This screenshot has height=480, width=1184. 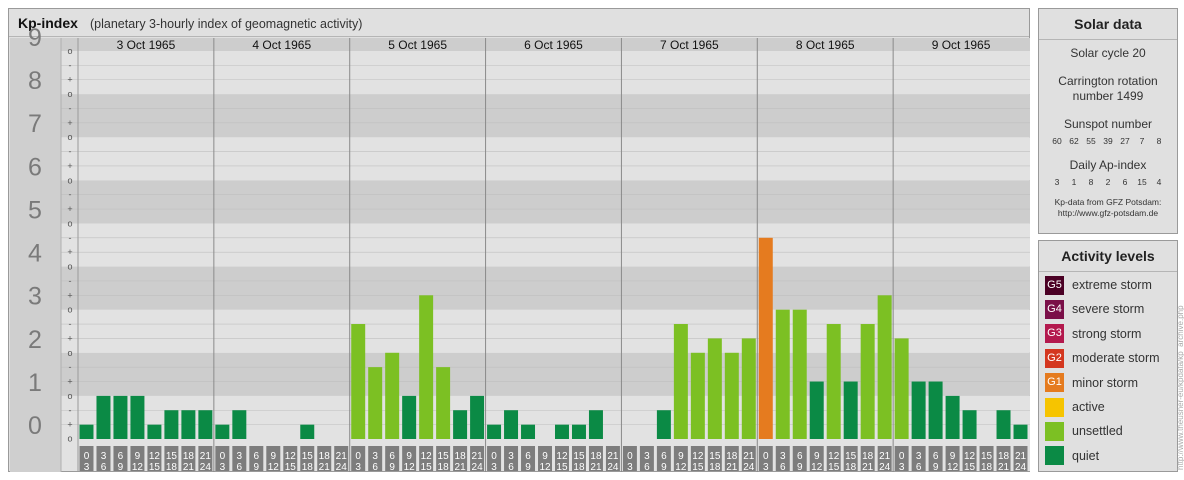 I want to click on activity-level-label: strong storm, so click(x=1107, y=333).